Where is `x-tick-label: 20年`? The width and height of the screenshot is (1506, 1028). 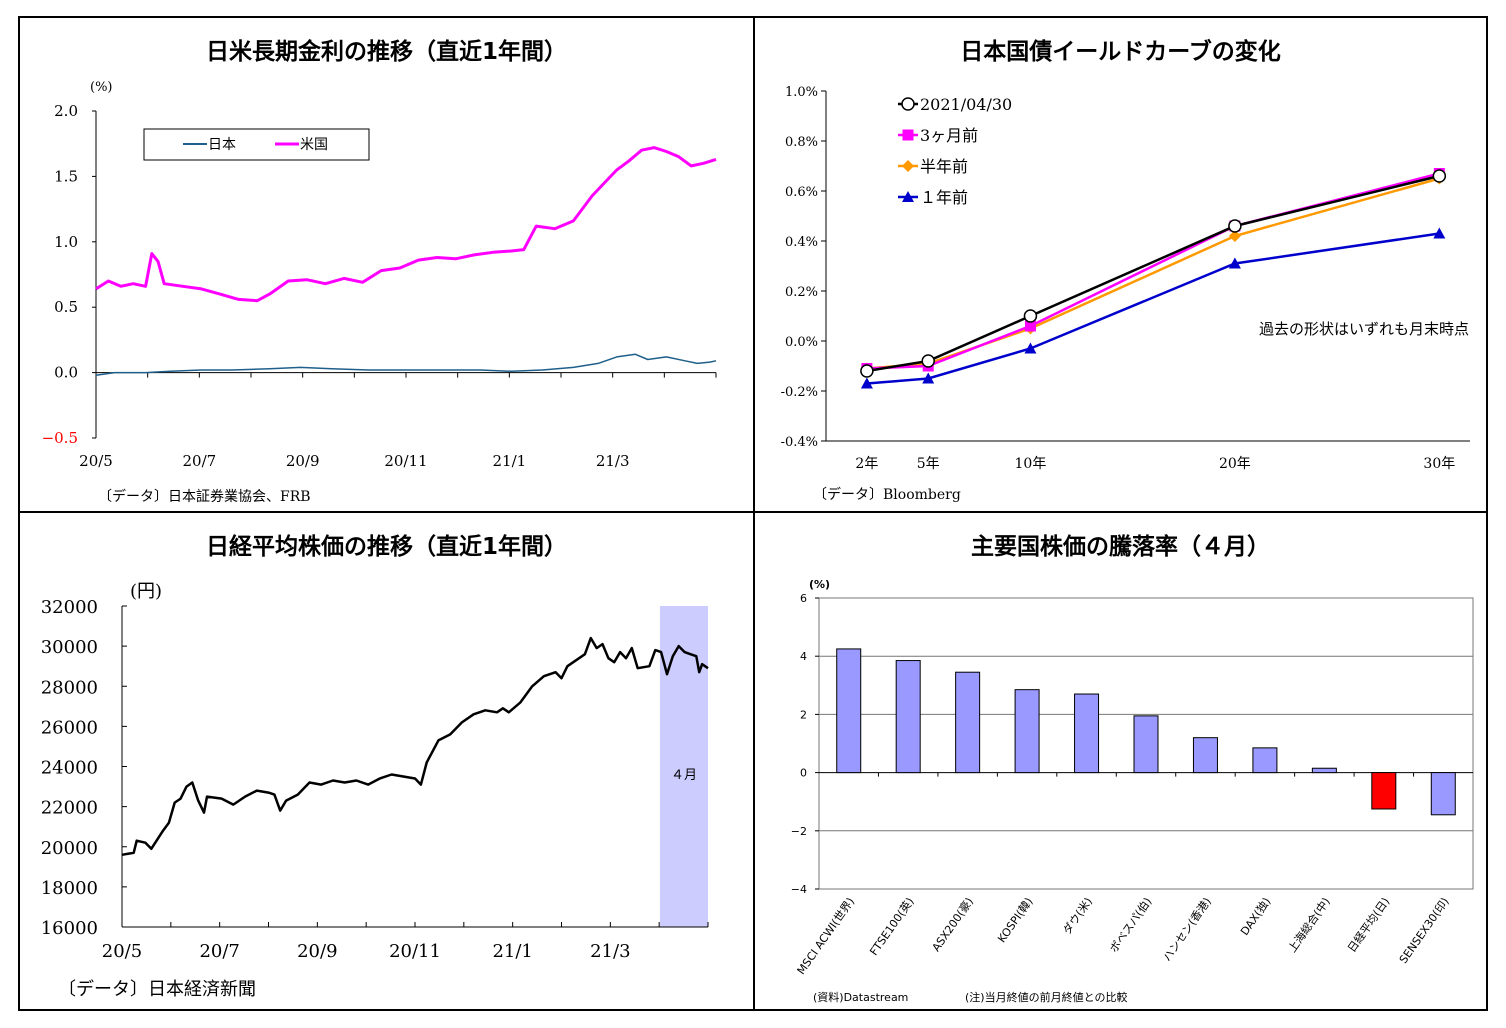 x-tick-label: 20年 is located at coordinates (1235, 464).